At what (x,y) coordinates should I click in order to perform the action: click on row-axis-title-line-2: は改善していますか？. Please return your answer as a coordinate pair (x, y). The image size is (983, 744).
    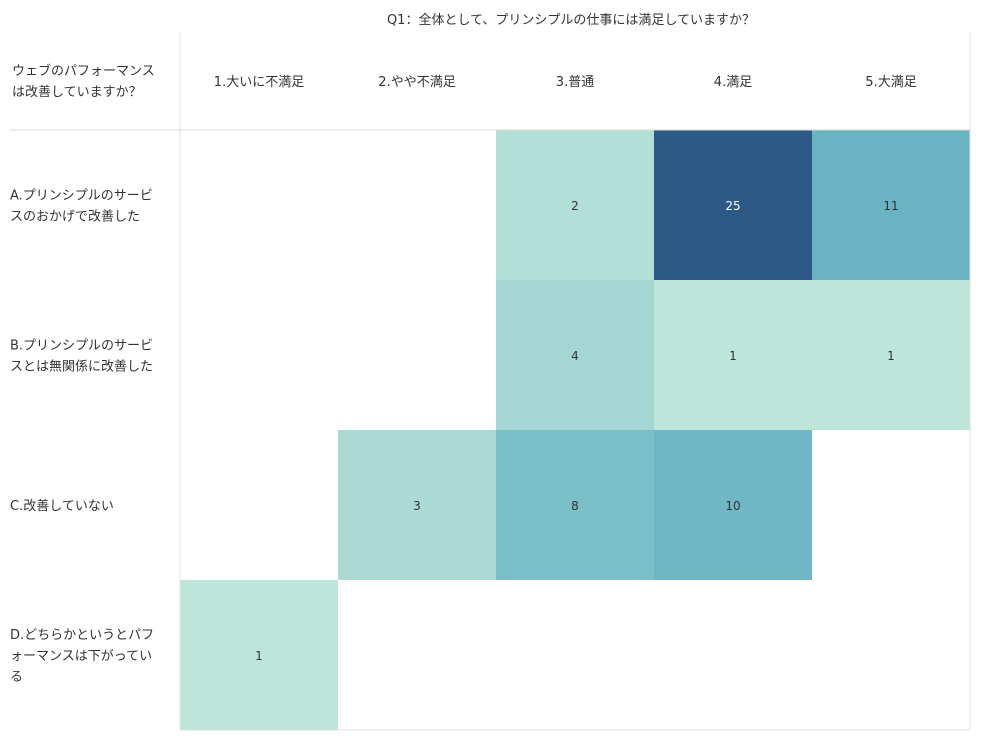
    Looking at the image, I should click on (77, 92).